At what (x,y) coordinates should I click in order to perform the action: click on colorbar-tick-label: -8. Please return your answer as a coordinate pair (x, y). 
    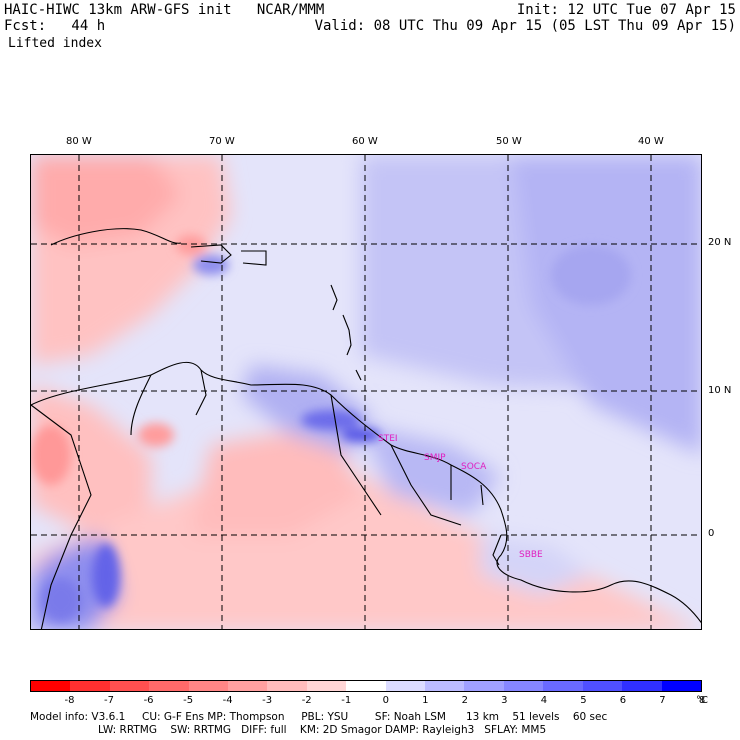
    Looking at the image, I should click on (69, 700).